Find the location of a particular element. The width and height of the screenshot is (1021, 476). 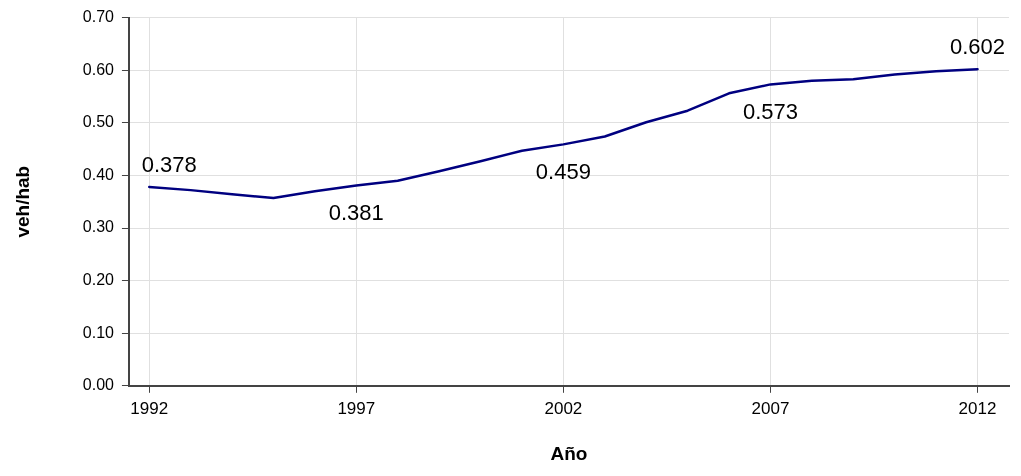

y-tick-label: 0.00 is located at coordinates (98, 385).